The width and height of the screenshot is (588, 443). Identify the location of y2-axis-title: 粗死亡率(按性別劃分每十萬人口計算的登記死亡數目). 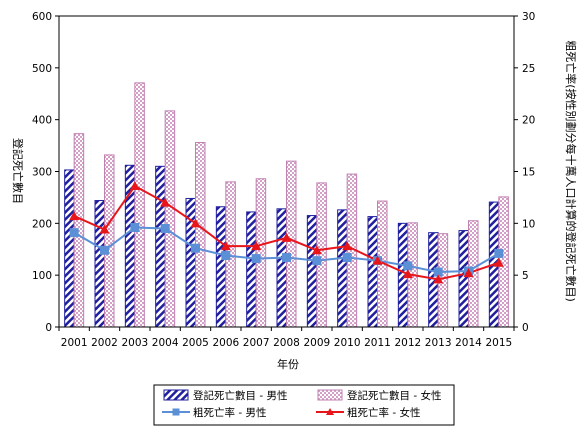
(571, 171).